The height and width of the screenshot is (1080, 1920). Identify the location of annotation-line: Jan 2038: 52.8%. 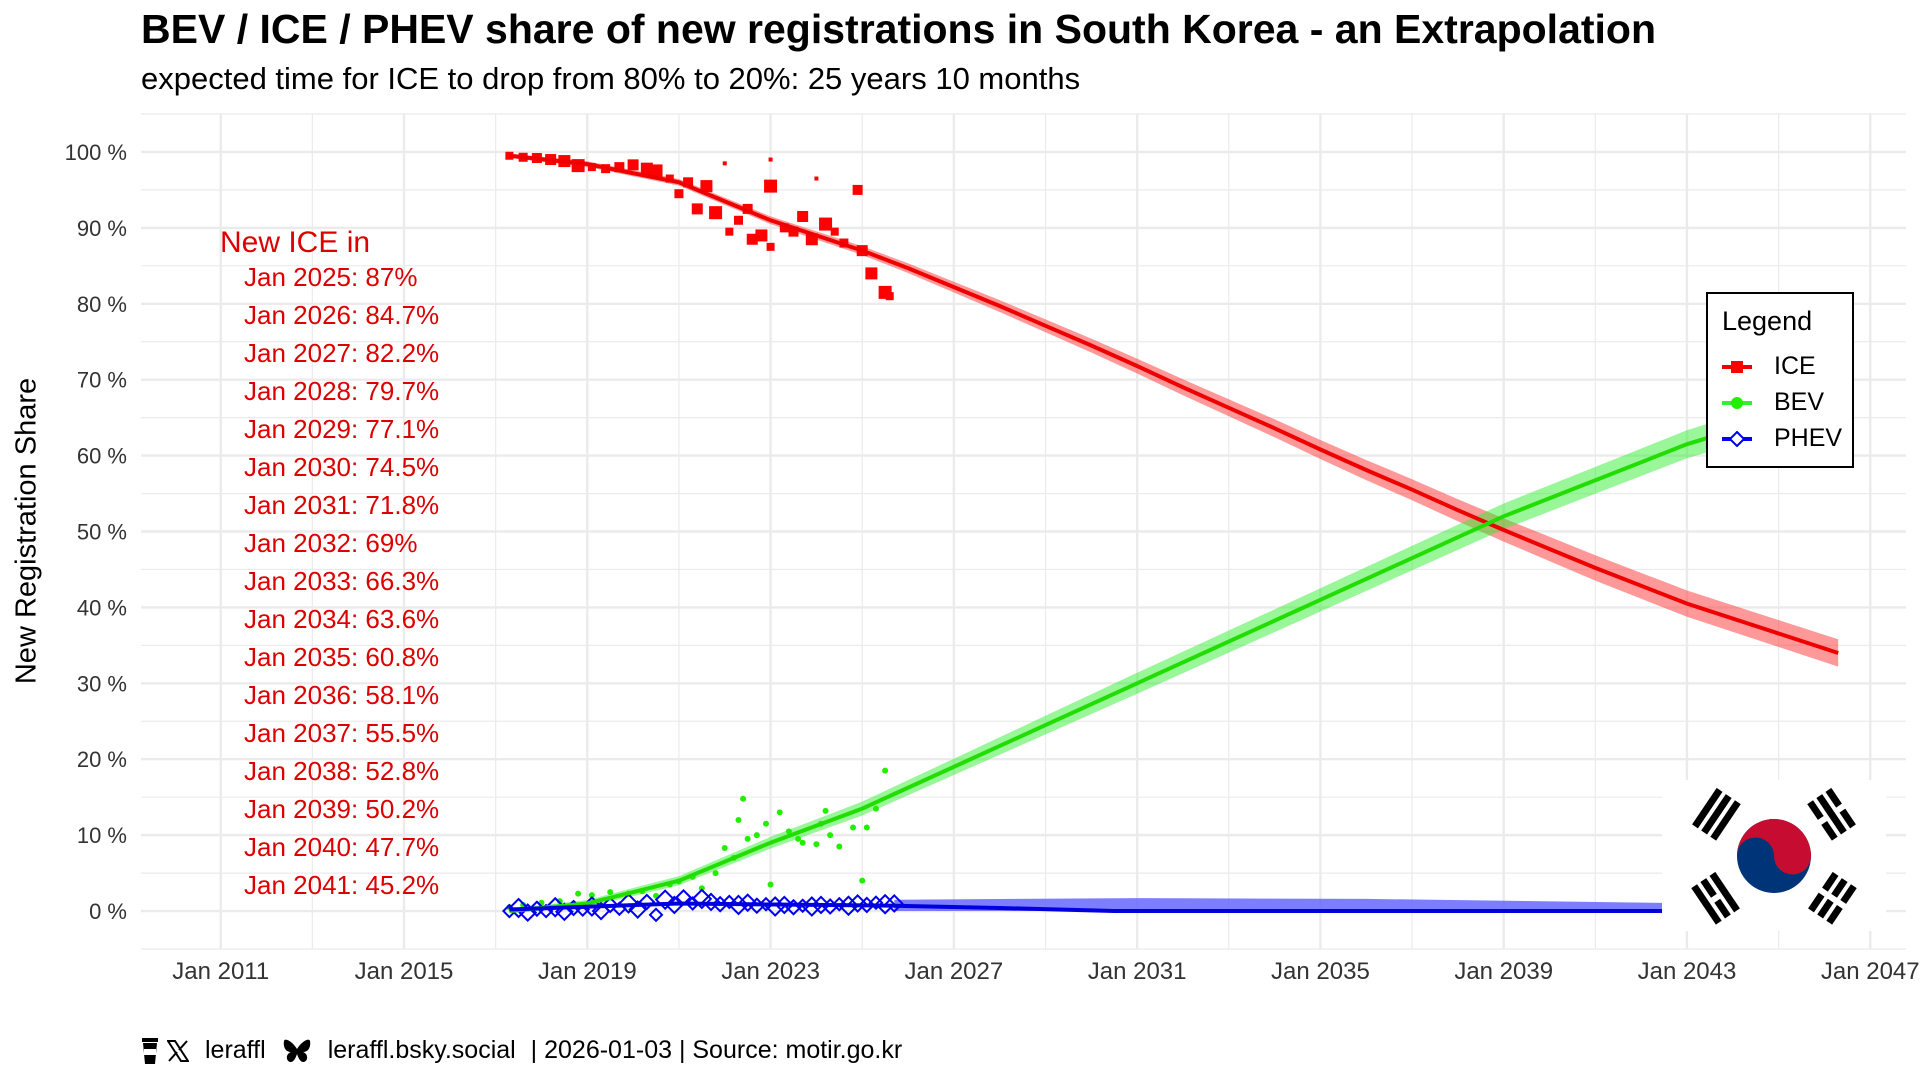
(341, 771).